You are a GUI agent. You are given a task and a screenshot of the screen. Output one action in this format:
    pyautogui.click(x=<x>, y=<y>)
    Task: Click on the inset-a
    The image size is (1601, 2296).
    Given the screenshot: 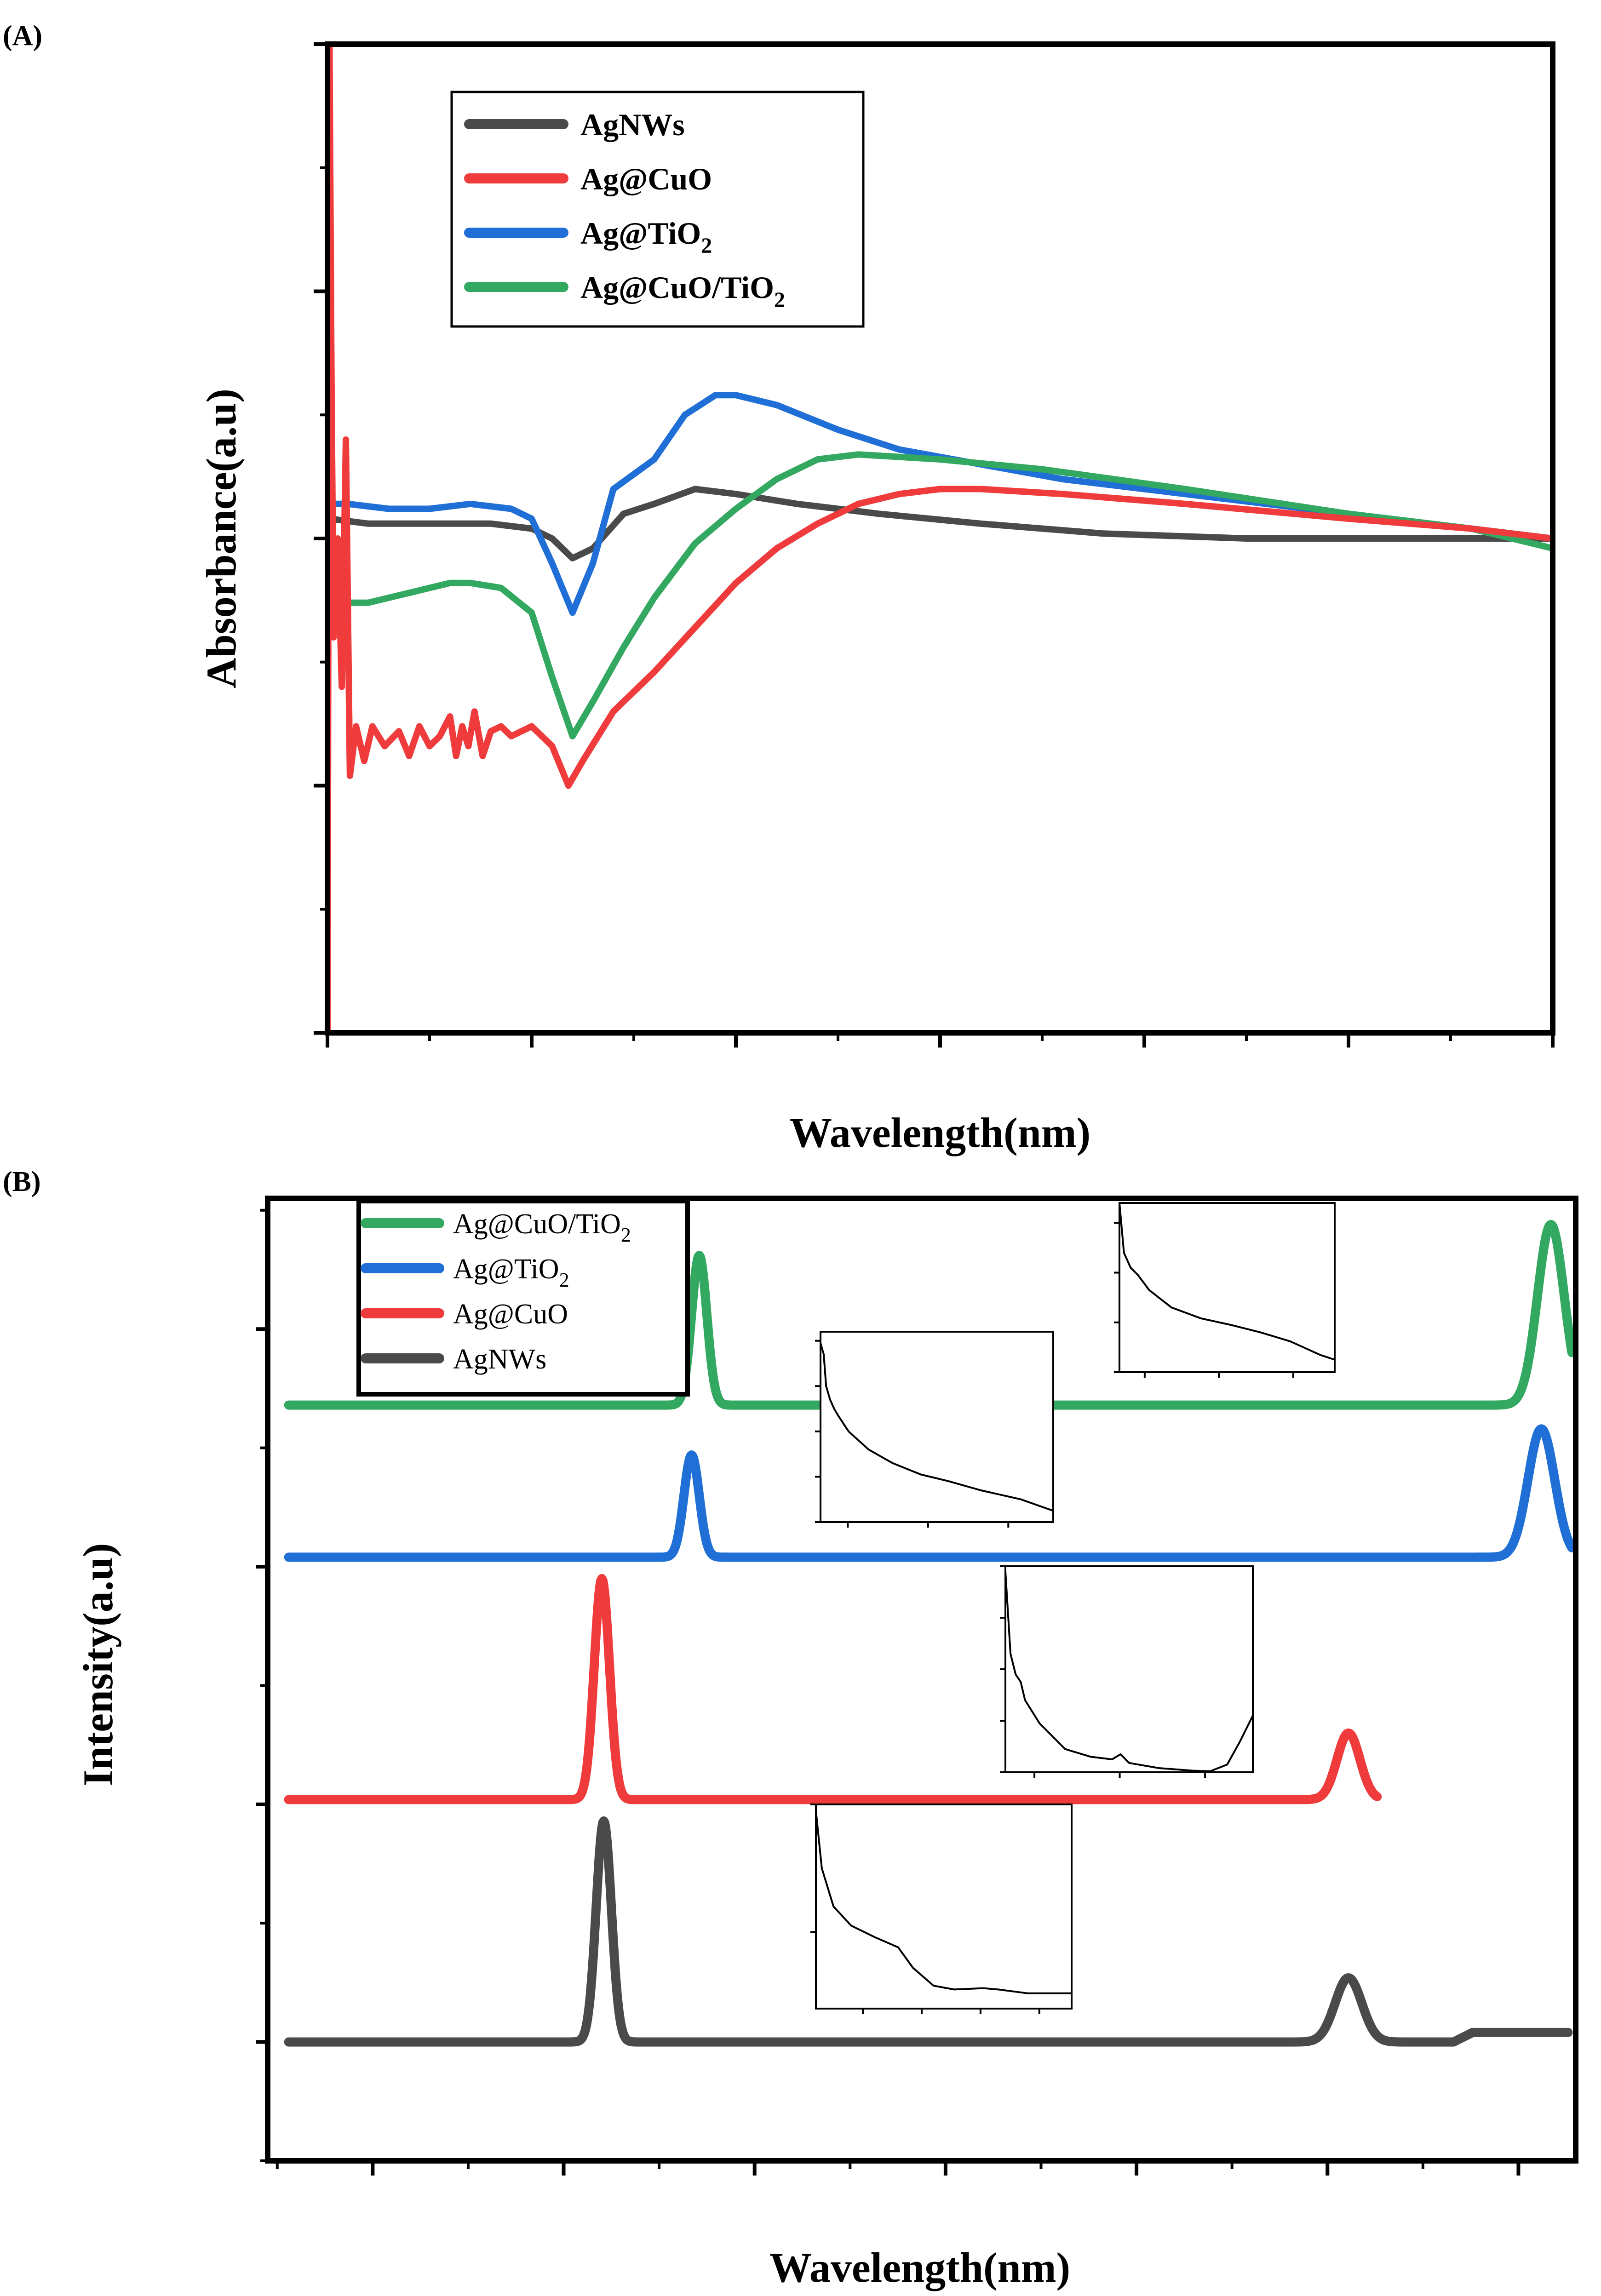 What is the action you would take?
    pyautogui.click(x=942, y=1909)
    